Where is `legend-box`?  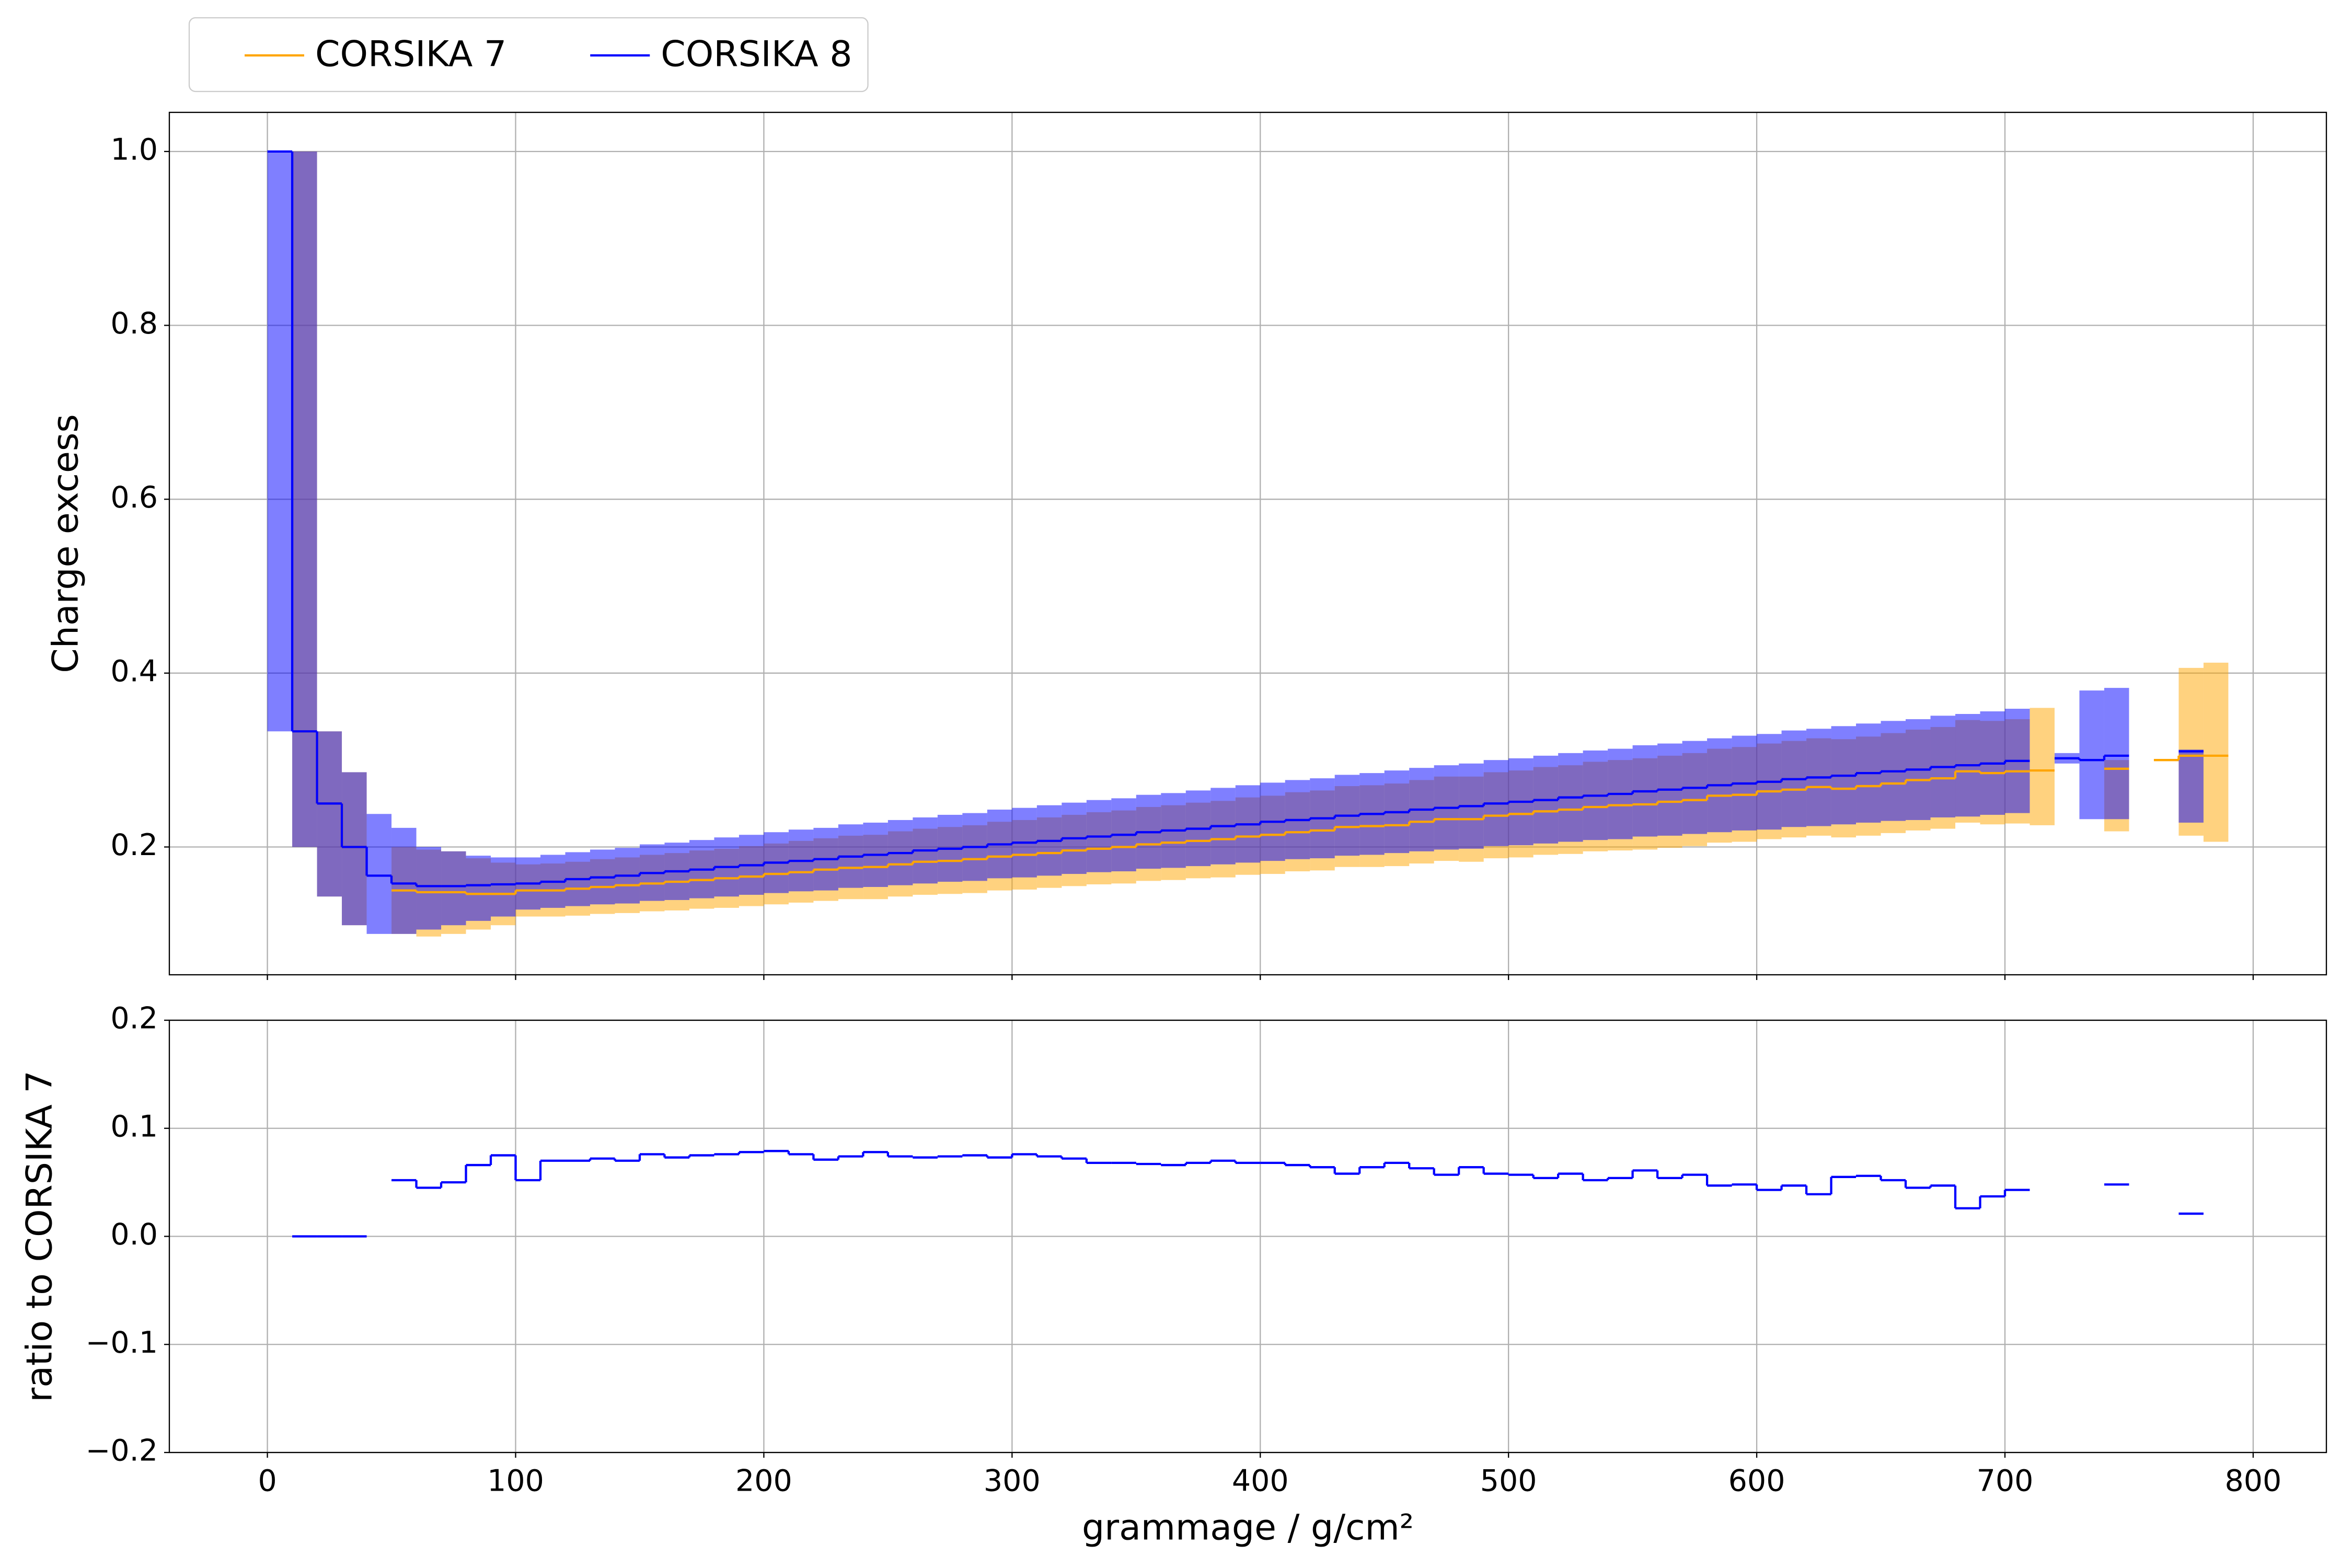 legend-box is located at coordinates (528, 55).